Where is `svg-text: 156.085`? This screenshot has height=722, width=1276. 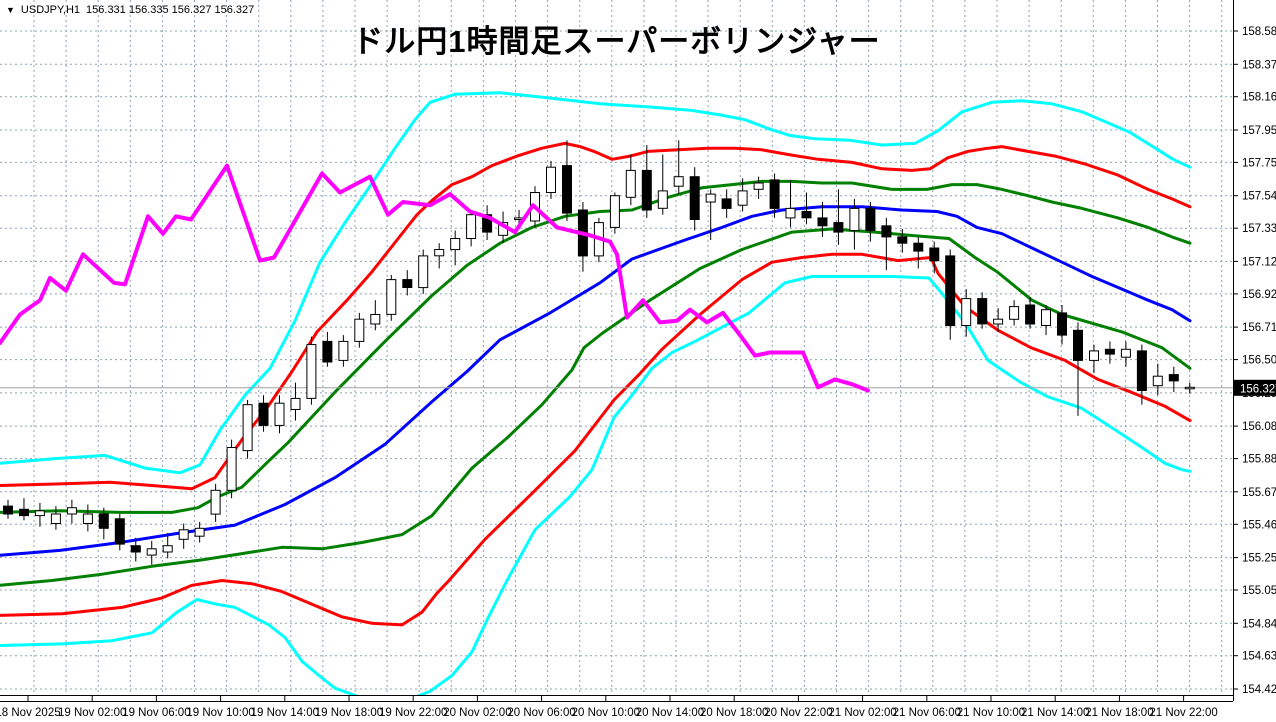
svg-text: 156.085 is located at coordinates (1259, 427).